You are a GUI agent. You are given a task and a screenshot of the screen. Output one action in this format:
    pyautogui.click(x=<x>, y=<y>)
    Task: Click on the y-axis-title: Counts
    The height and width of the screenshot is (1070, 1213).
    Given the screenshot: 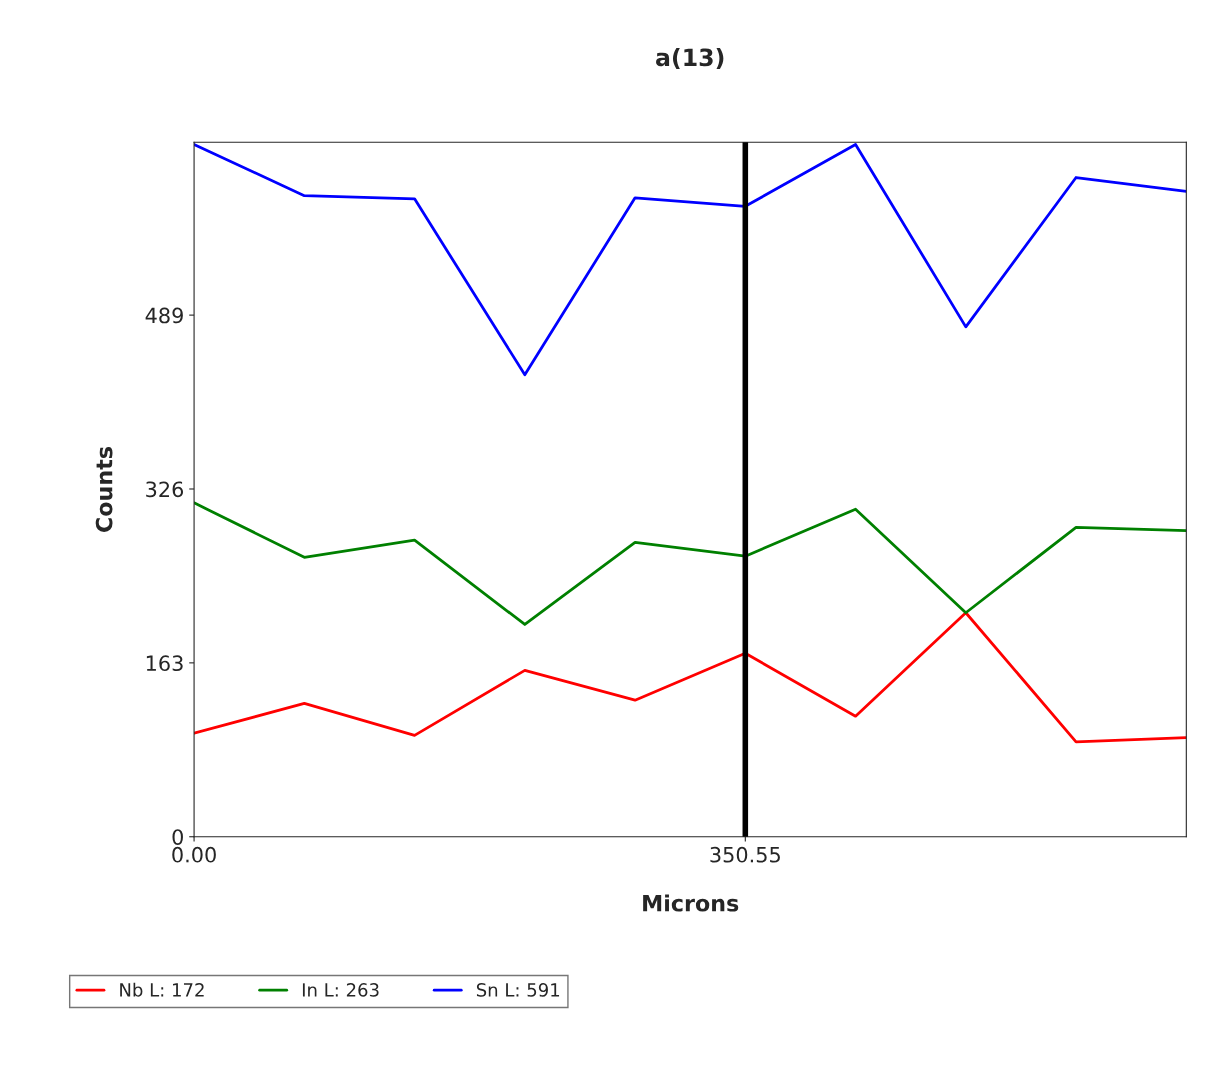 What is the action you would take?
    pyautogui.click(x=104, y=489)
    